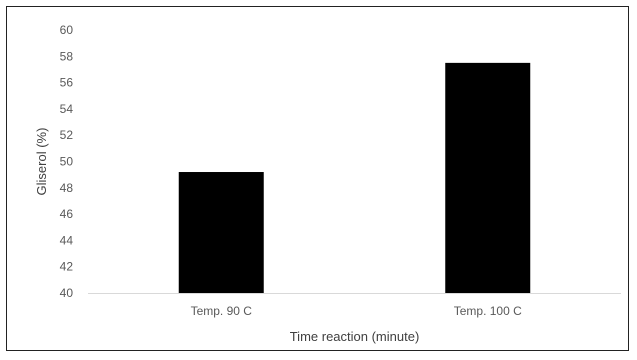 Image resolution: width=637 pixels, height=360 pixels. Describe the element at coordinates (67, 267) in the screenshot. I see `y-tick-label: 42` at that location.